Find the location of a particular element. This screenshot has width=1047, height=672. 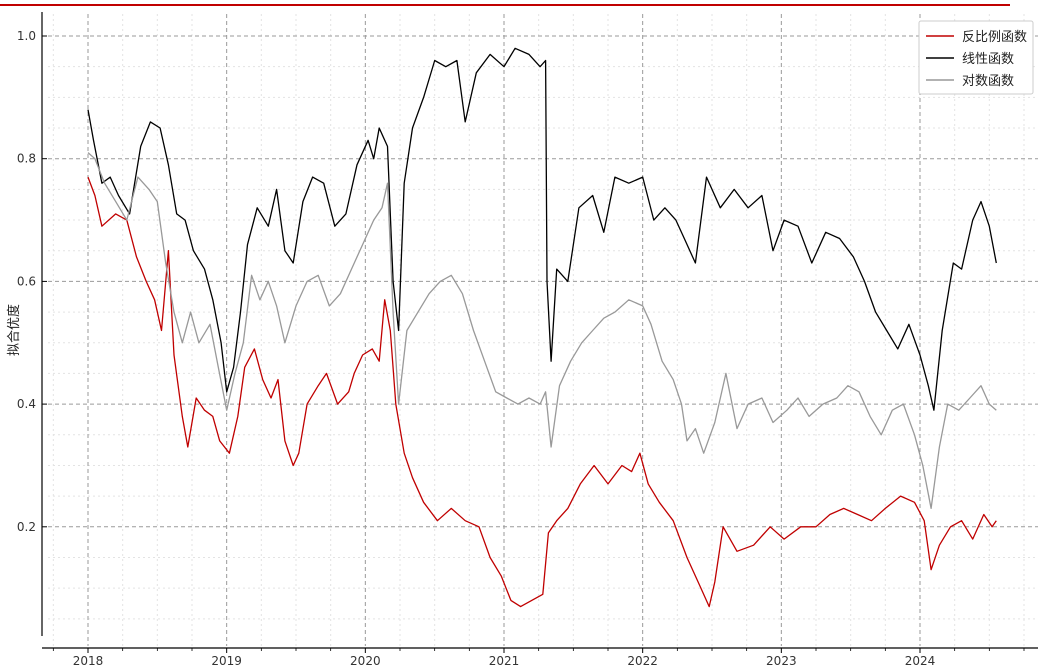

x-tick-label: 2023 is located at coordinates (781, 661).